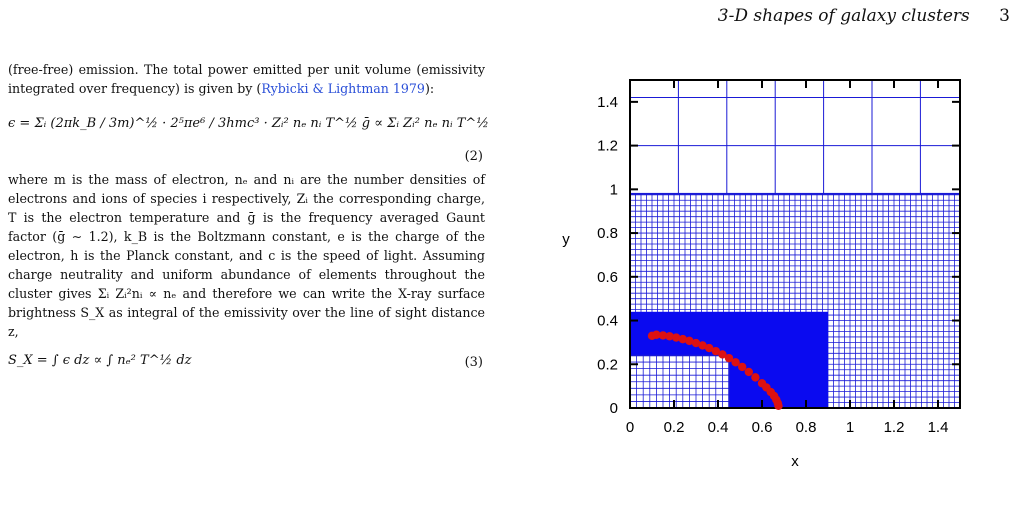 Image resolution: width=1016 pixels, height=505 pixels. I want to click on y-axis-label: y, so click(566, 239).